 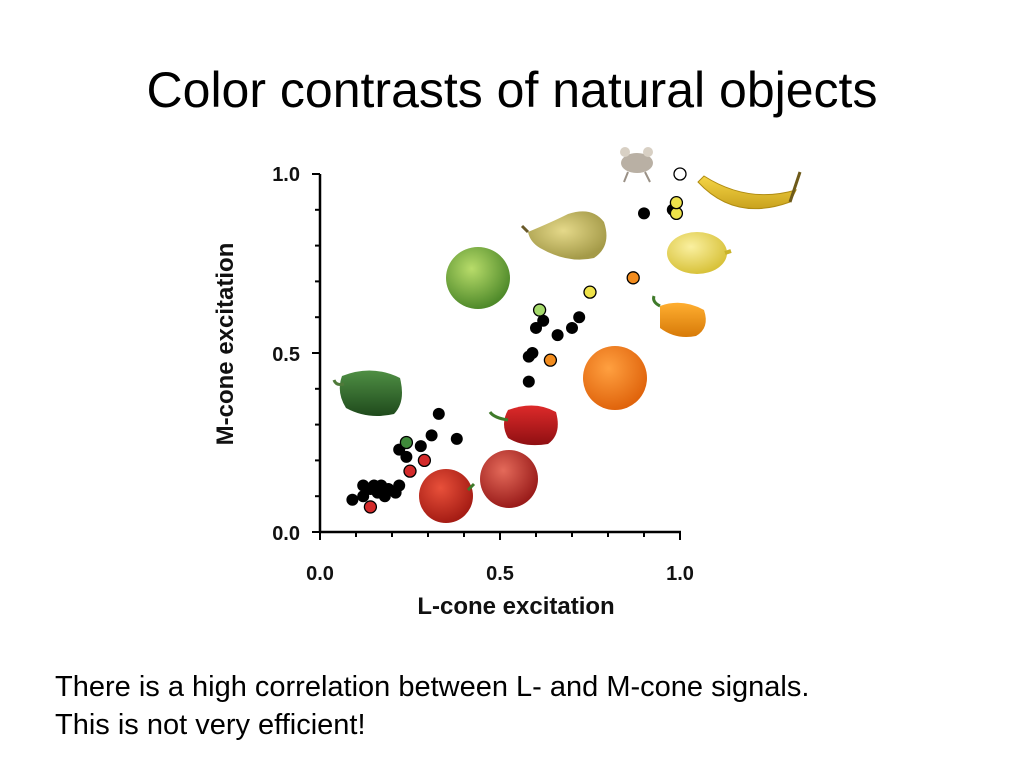 What do you see at coordinates (320, 574) in the screenshot?
I see `x-tick-label: 0.0` at bounding box center [320, 574].